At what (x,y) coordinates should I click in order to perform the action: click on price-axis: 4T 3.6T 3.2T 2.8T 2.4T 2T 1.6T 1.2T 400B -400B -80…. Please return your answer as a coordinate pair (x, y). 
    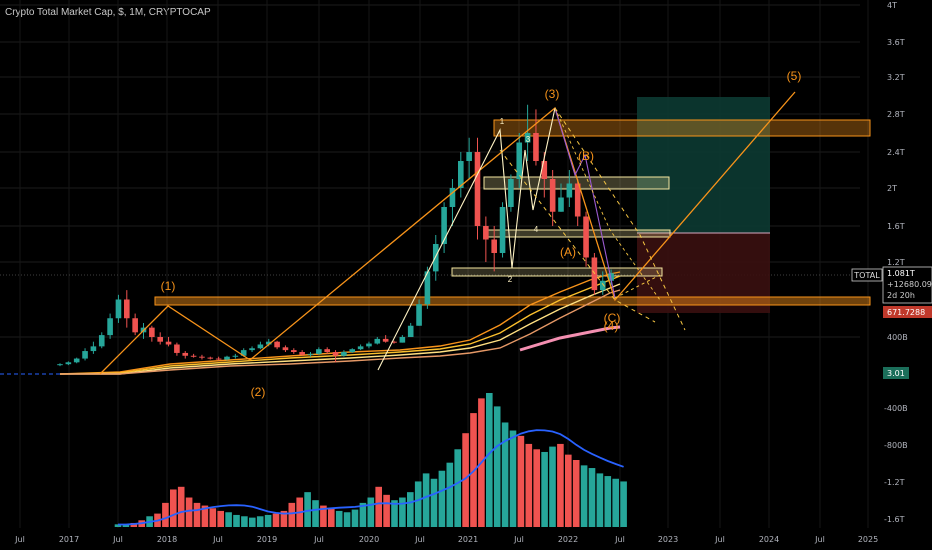
    Looking at the image, I should click on (896, 262).